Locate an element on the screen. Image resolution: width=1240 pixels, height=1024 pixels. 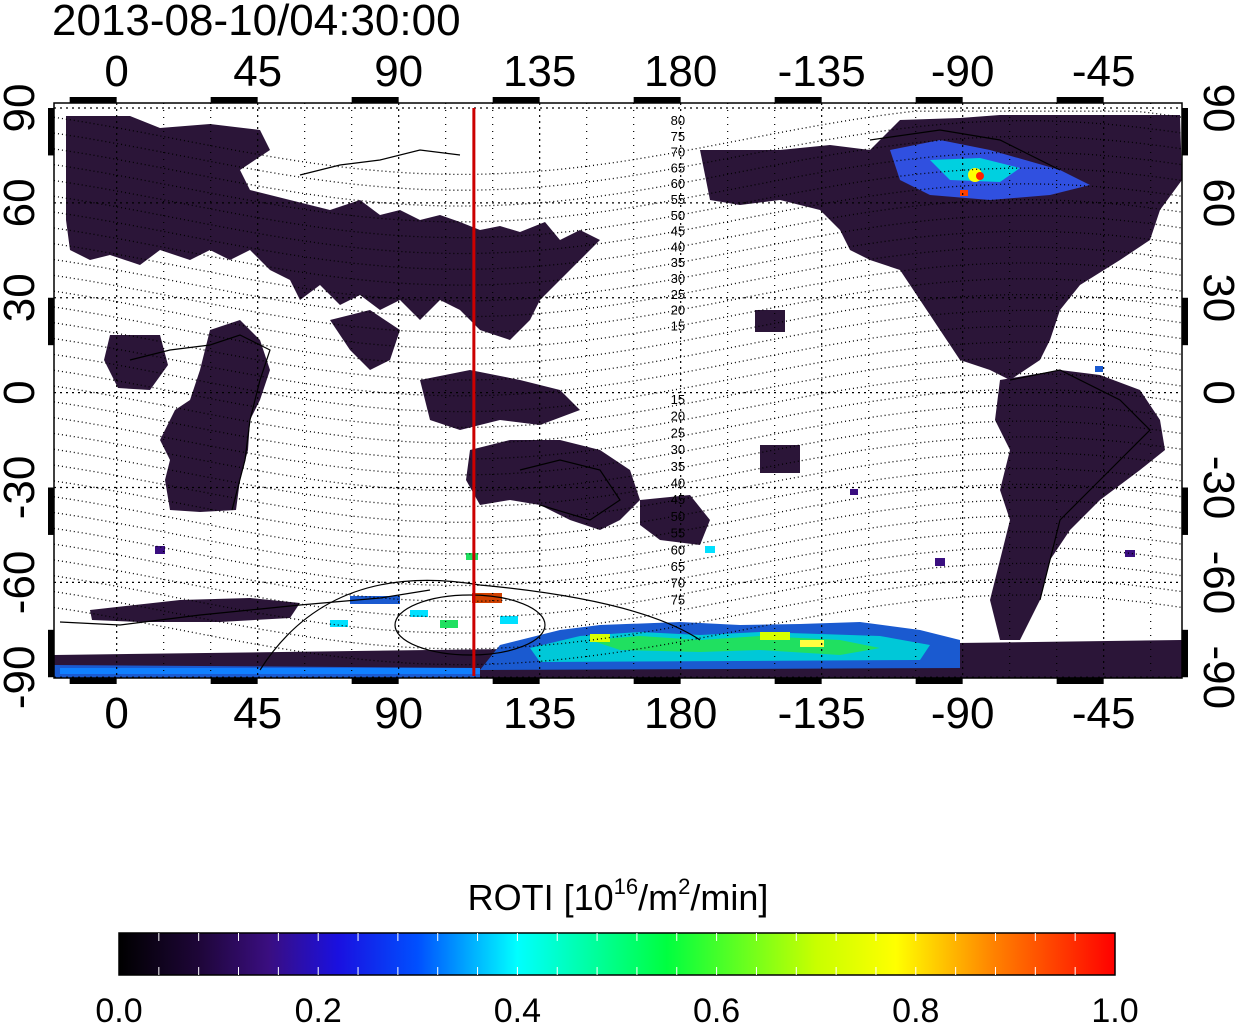
lon-tick-top: 180 is located at coordinates (680, 71).